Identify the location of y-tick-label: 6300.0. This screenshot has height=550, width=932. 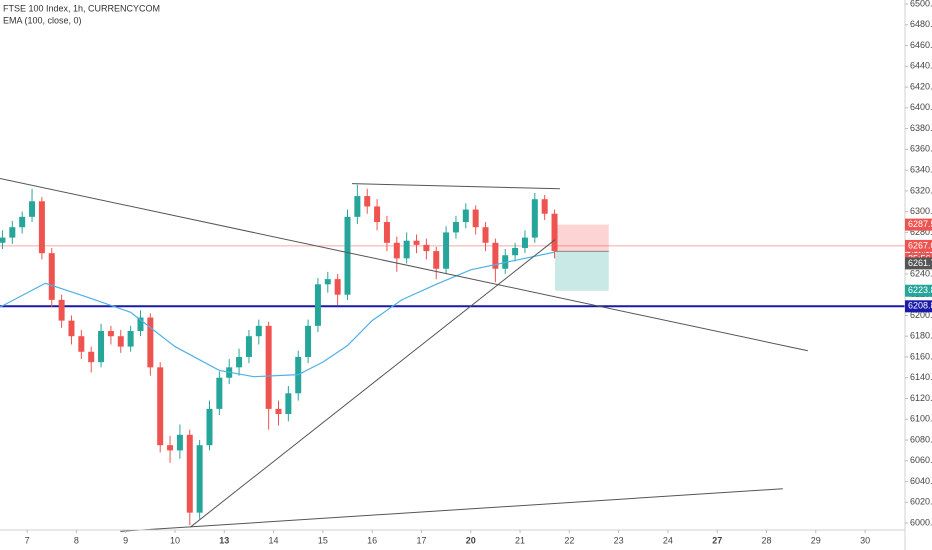
(921, 211).